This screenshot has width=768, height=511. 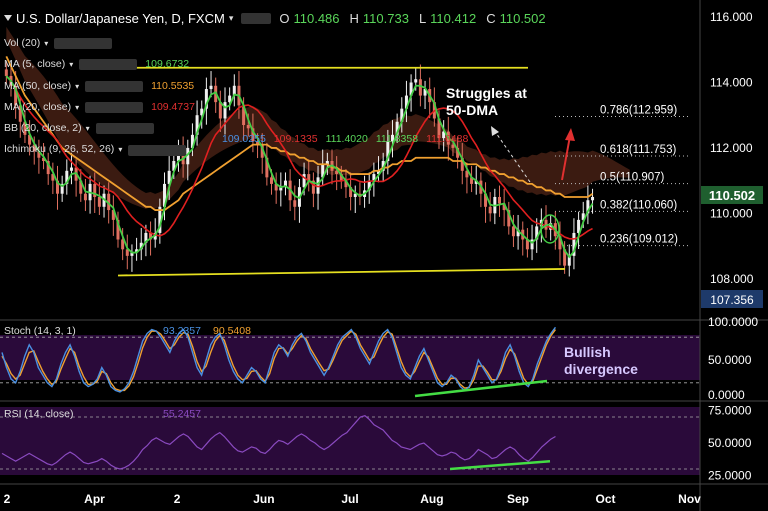 What do you see at coordinates (279, 359) in the screenshot?
I see `stoch-k-line` at bounding box center [279, 359].